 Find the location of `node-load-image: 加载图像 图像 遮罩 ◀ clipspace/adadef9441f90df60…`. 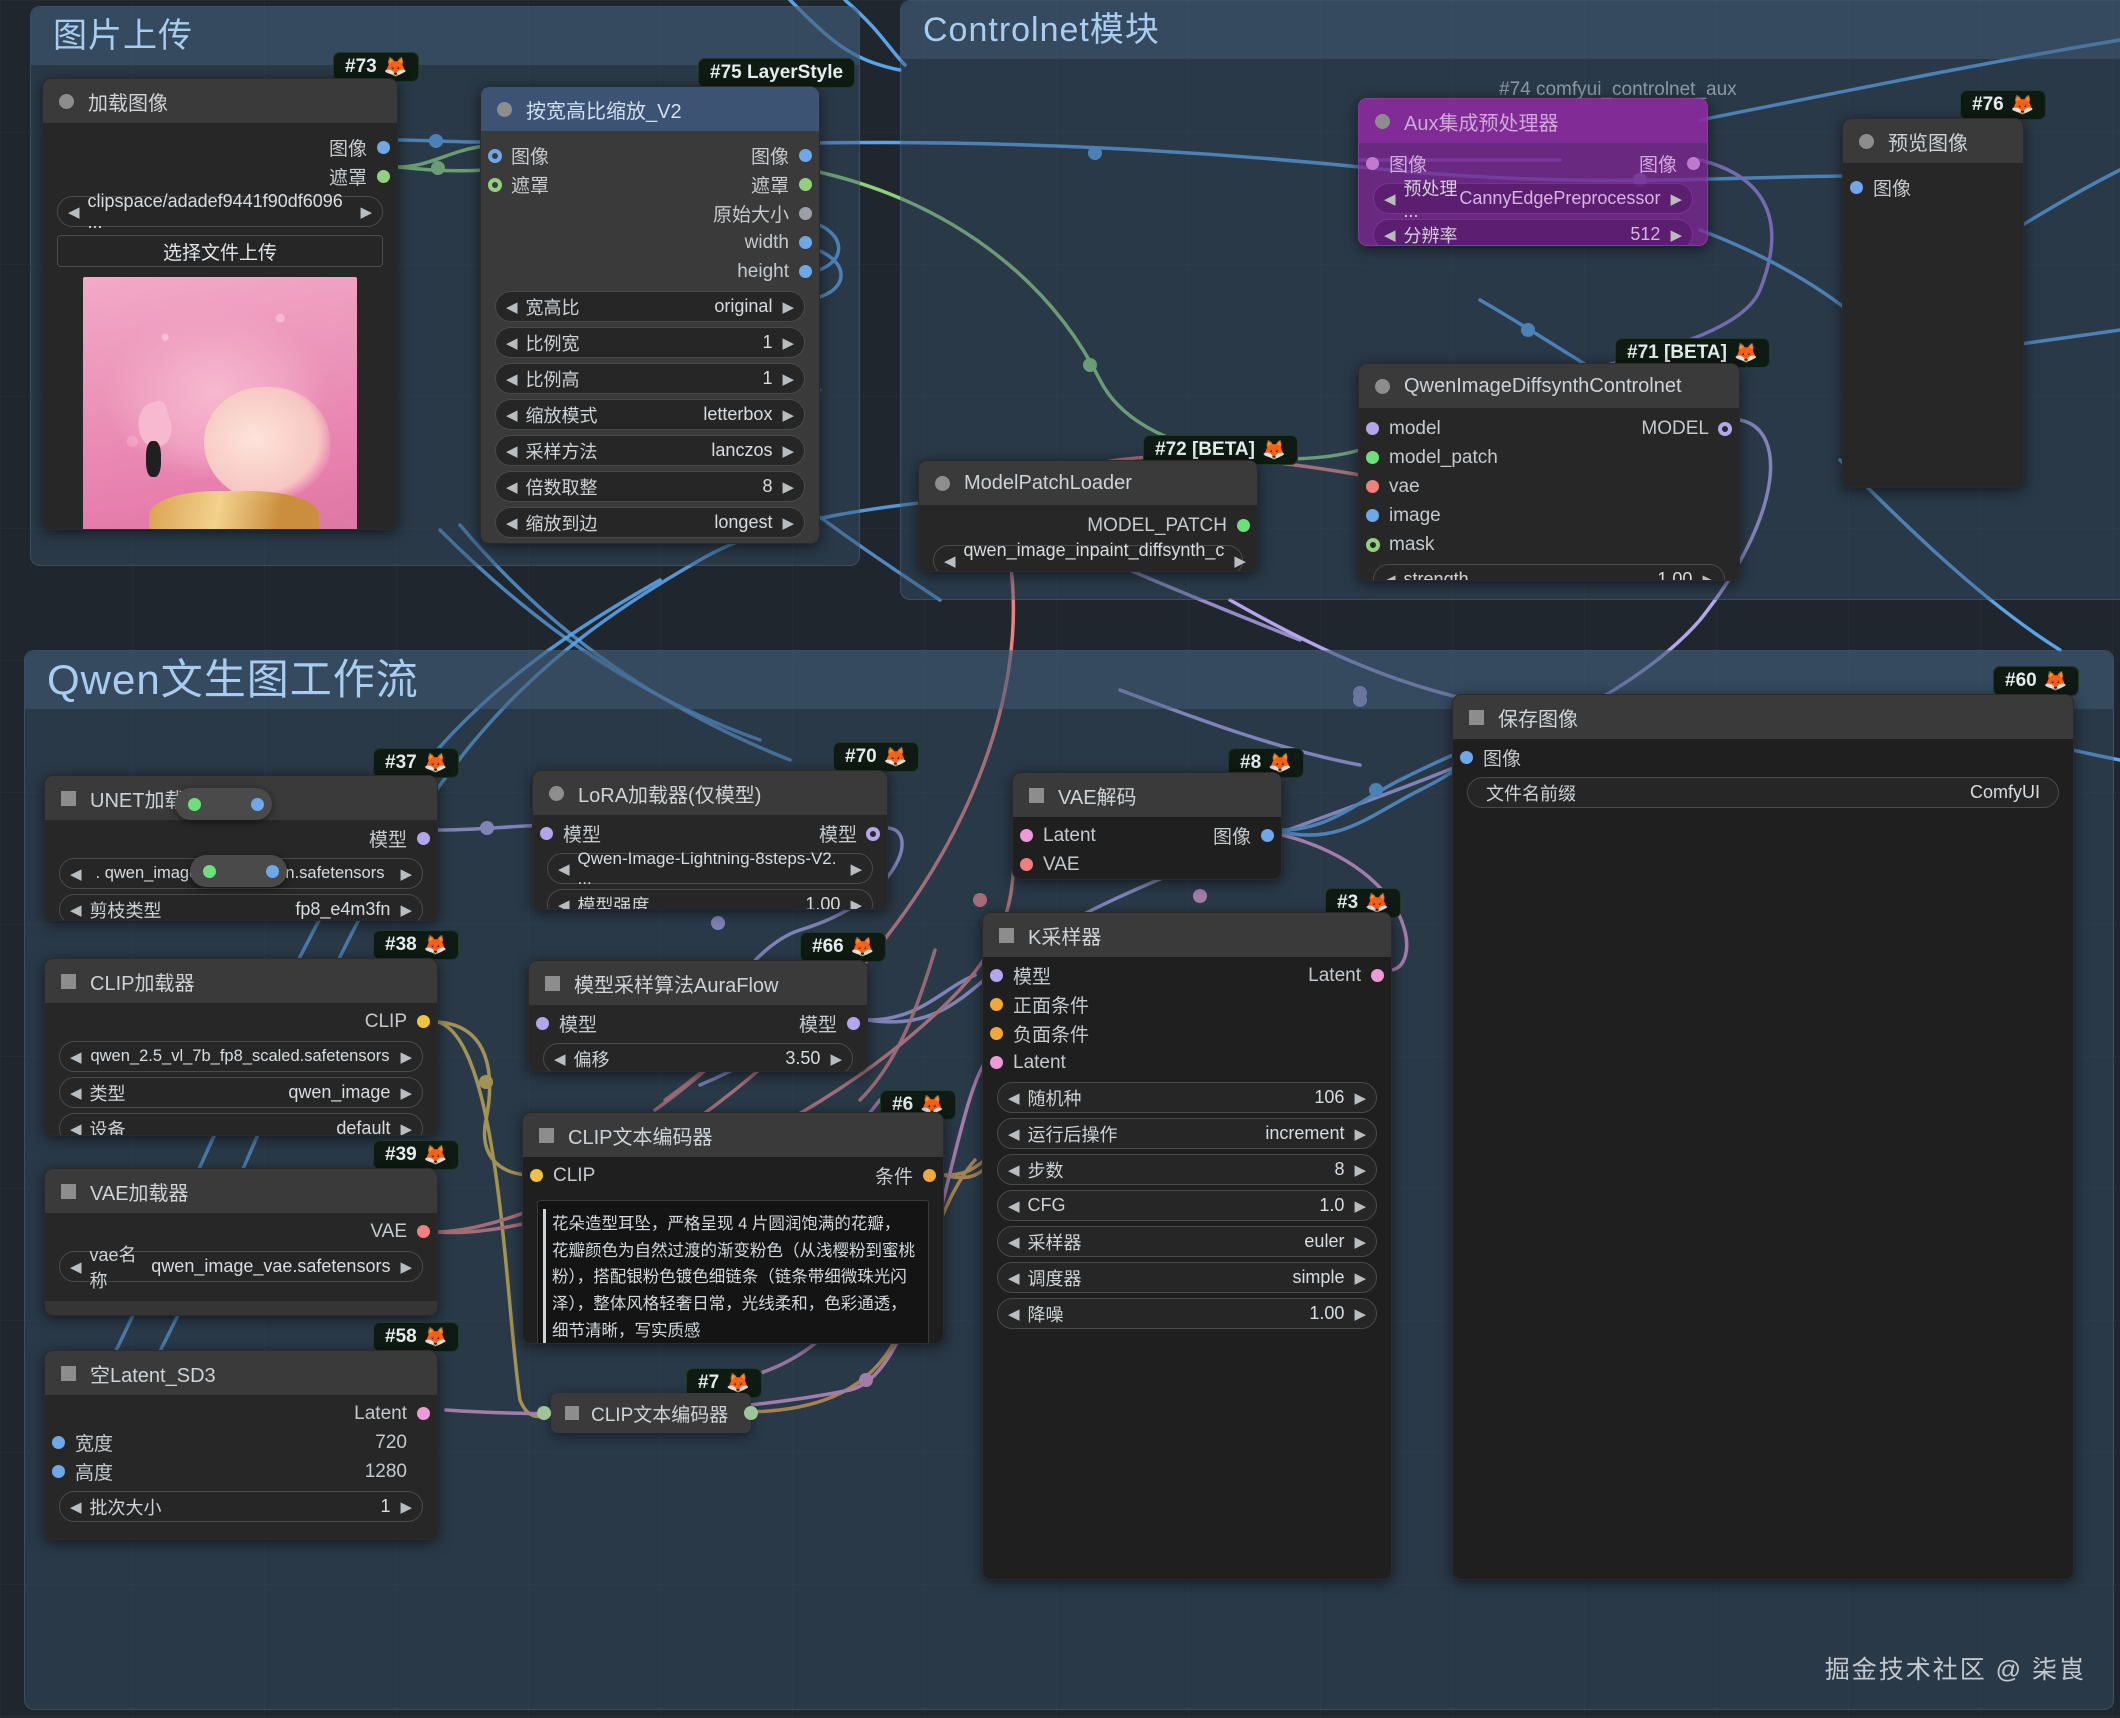

node-load-image: 加载图像 图像 遮罩 ◀ clipspace/adadef9441f90df60… is located at coordinates (220, 304).